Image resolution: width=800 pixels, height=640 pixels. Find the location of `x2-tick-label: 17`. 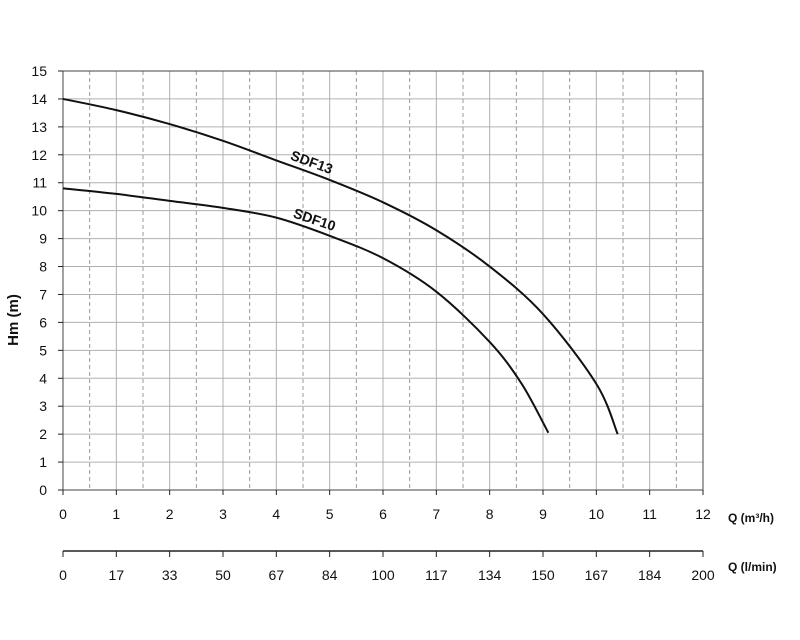

x2-tick-label: 17 is located at coordinates (117, 575).